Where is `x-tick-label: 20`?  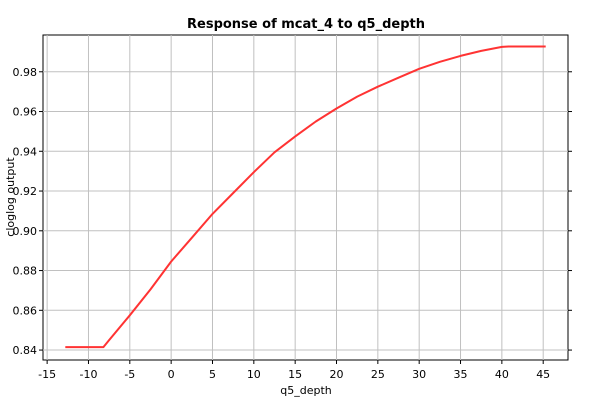
x-tick-label: 20 is located at coordinates (337, 374).